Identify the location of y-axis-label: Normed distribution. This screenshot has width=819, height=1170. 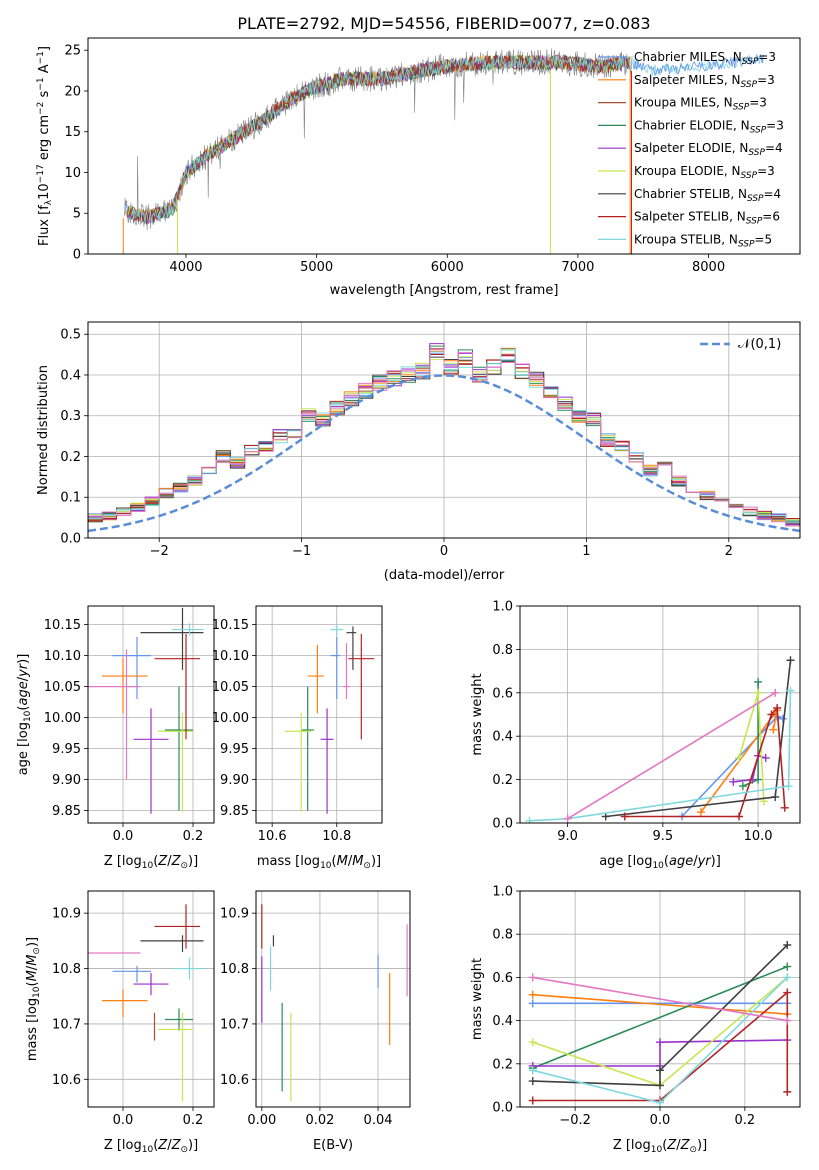
(43, 430).